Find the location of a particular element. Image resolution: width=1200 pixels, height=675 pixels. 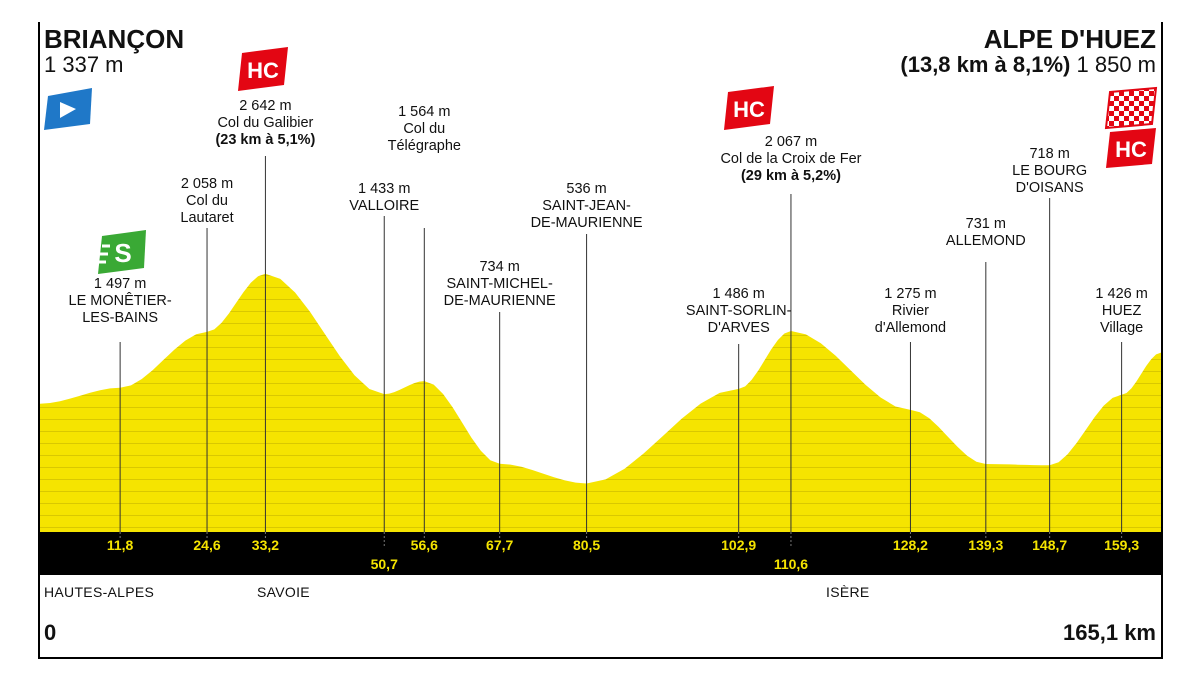

waypoint-label-allemond: 731 m ALLEMOND is located at coordinates (986, 233).